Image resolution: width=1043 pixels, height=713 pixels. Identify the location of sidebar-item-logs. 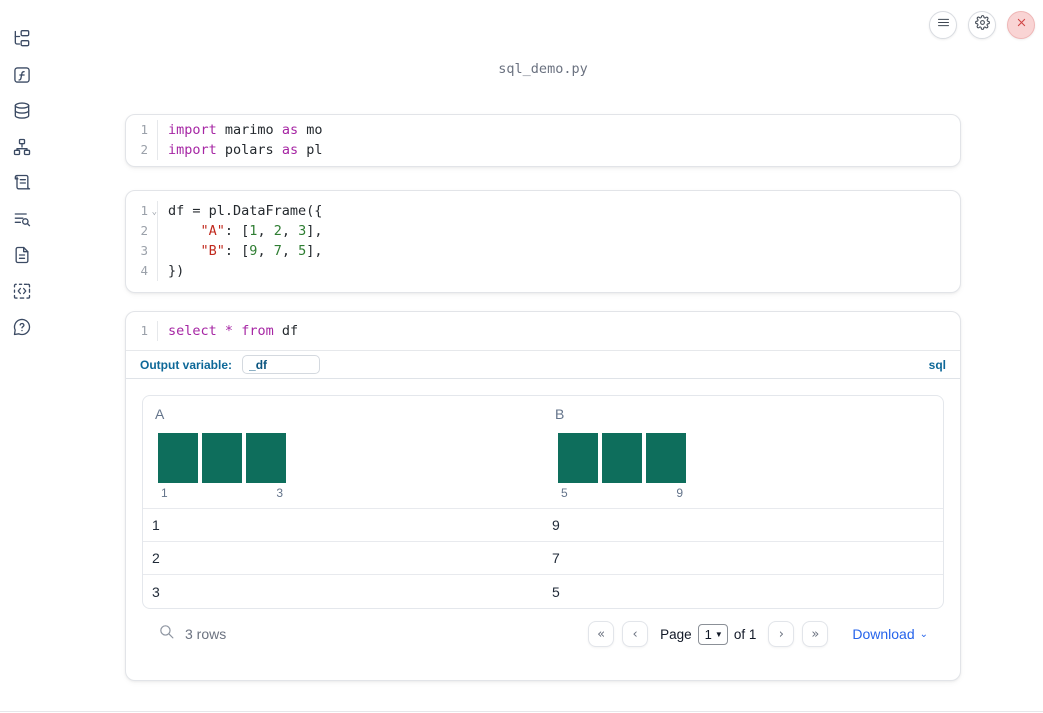
(22, 185).